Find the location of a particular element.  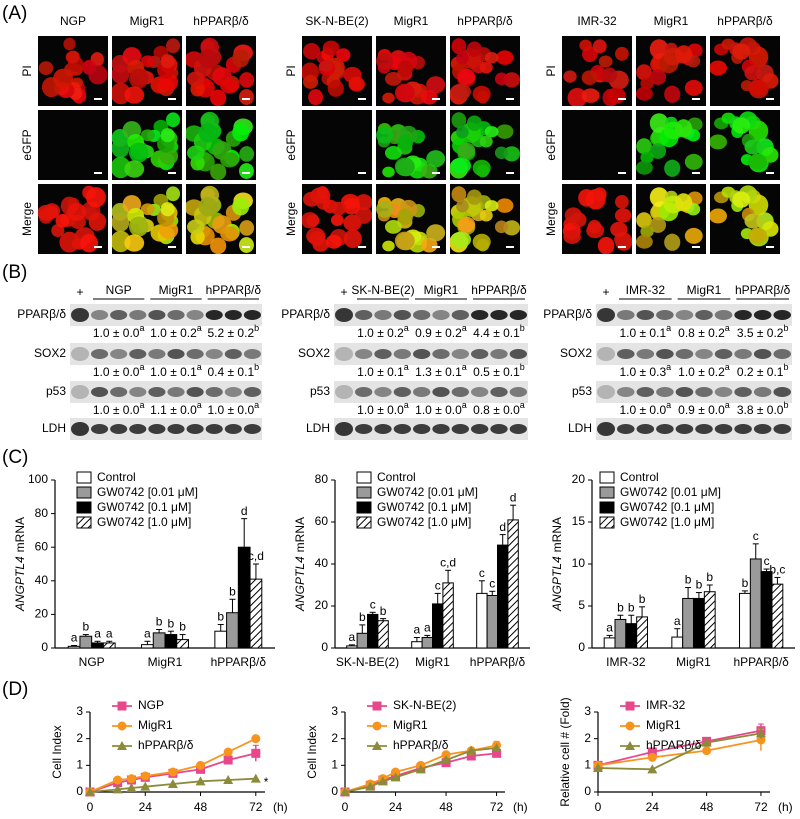

y-tick-label: 3 is located at coordinates (334, 711).